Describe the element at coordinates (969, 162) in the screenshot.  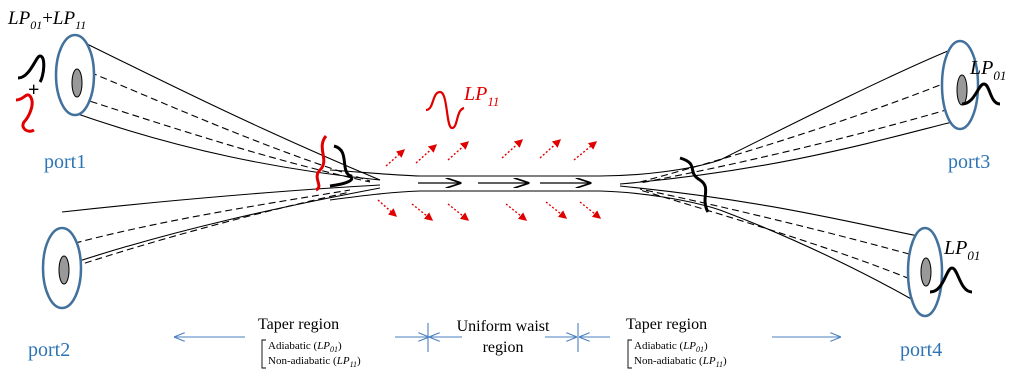
I see `port3-label: port3` at that location.